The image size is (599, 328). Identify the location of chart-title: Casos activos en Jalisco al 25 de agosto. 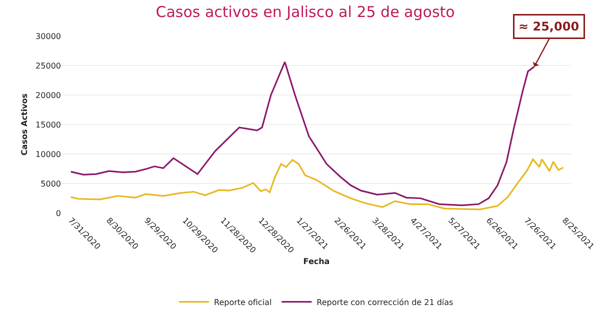
(305, 12).